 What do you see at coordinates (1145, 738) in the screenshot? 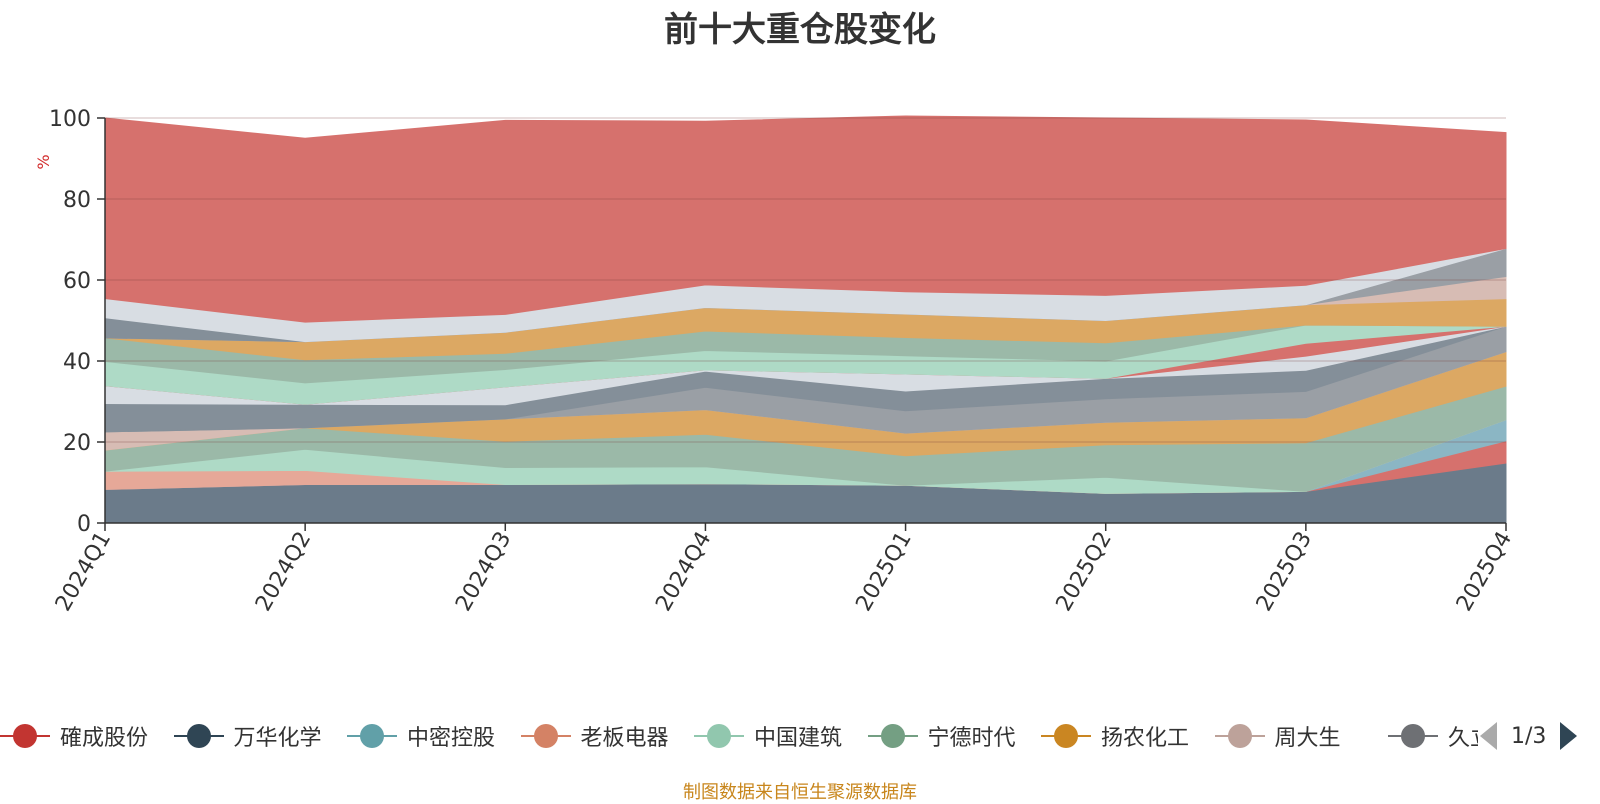
I see `legend-label: 扬农化工` at bounding box center [1145, 738].